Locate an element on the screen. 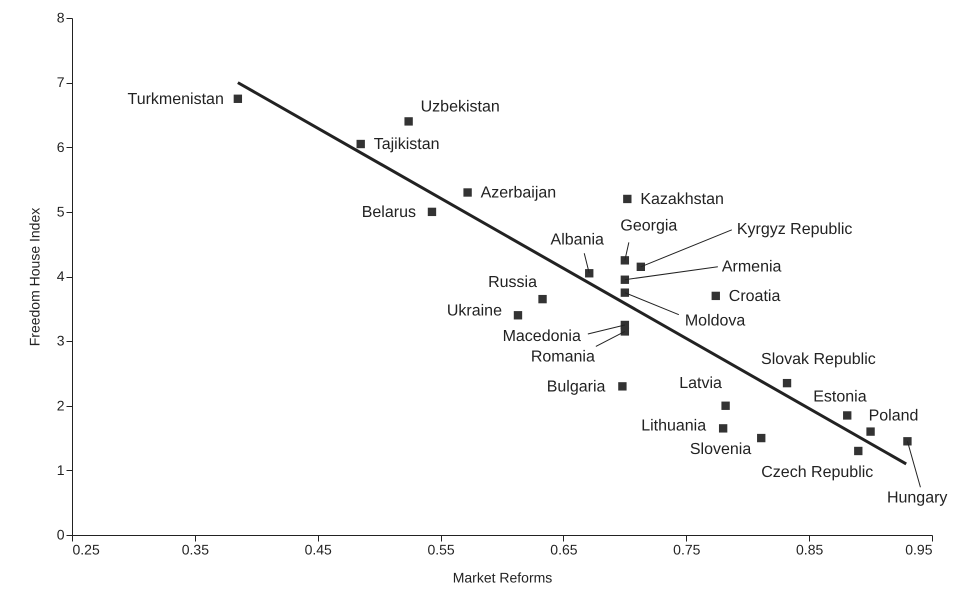 Image resolution: width=954 pixels, height=607 pixels. annotation: Georgia is located at coordinates (649, 225).